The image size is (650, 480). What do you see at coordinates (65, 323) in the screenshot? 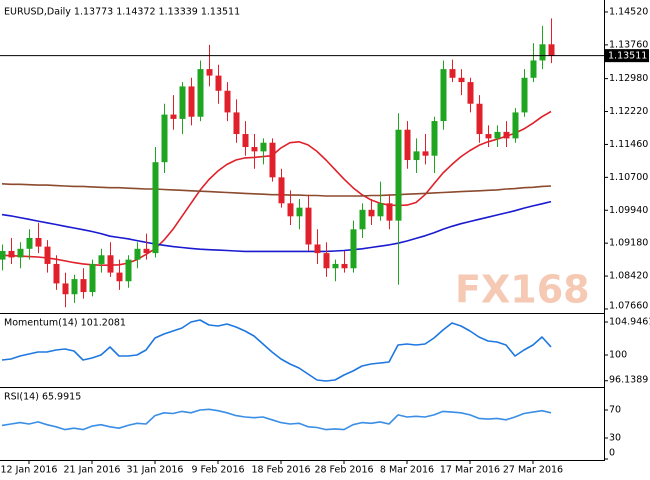
I see `indicator-title: Momentum(14) 101.2081` at bounding box center [65, 323].